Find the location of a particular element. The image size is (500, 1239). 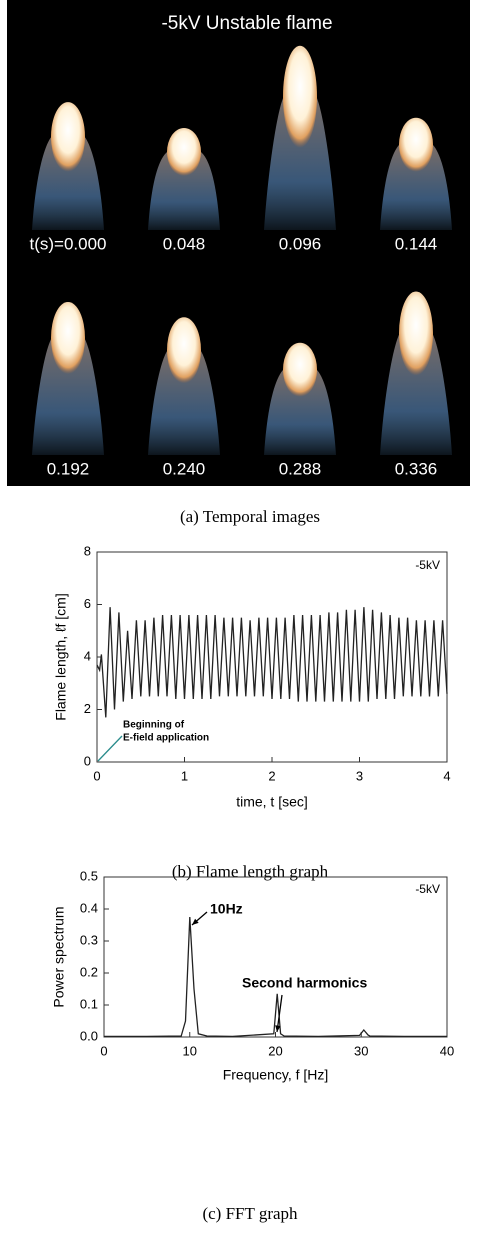

y-tick-label: 0.3 is located at coordinates (89, 939).